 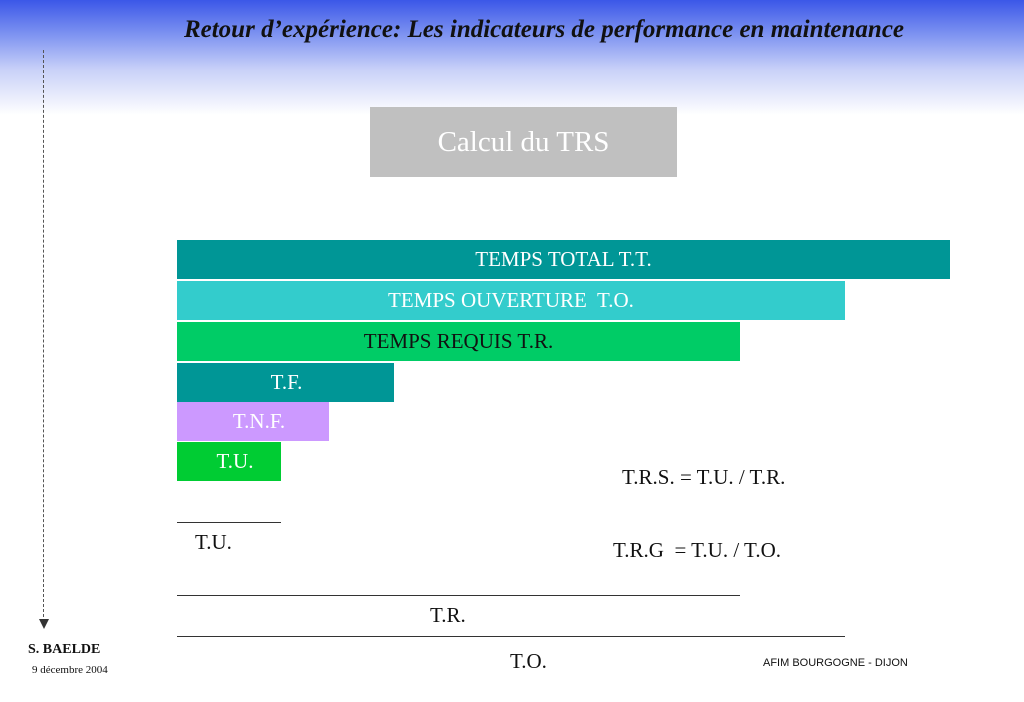 I want to click on bar-tnf-label: T.N.F., so click(x=259, y=421).